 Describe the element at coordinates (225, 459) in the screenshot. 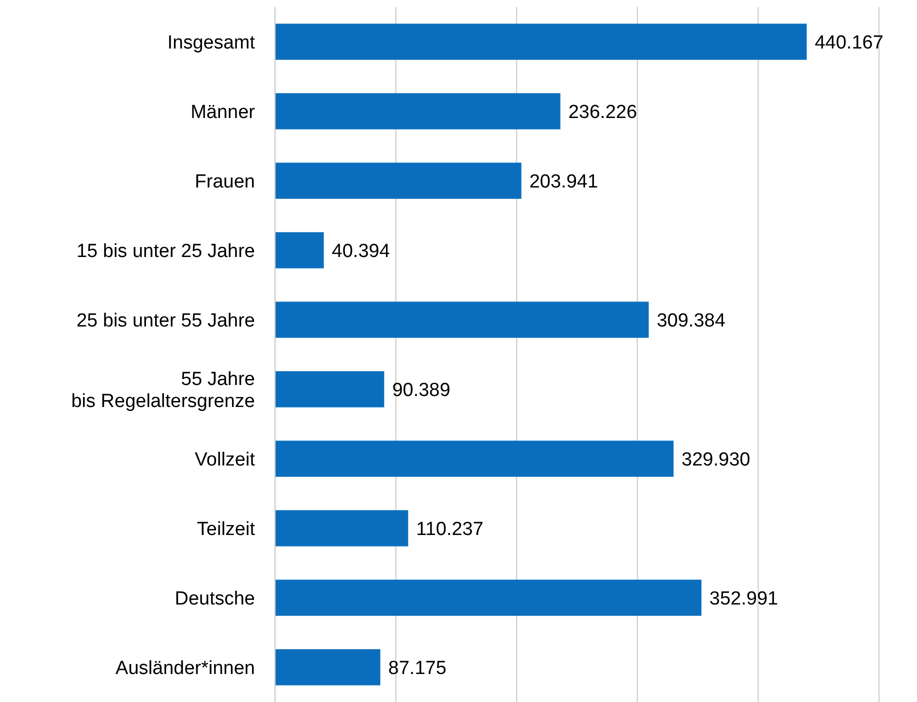

I see `y-tick-label: Vollzeit` at that location.